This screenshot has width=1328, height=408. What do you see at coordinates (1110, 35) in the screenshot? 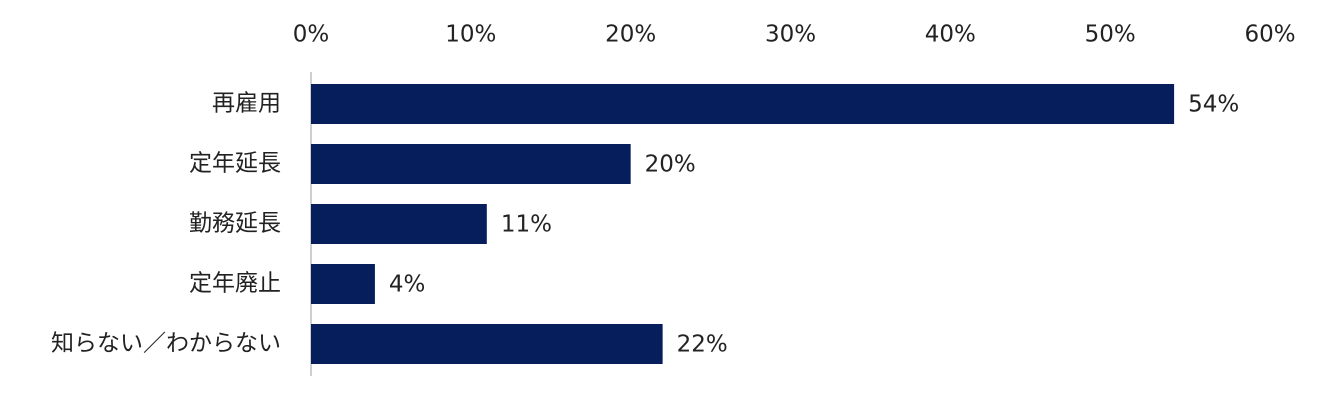
I see `x-tick-label: 50%` at bounding box center [1110, 35].